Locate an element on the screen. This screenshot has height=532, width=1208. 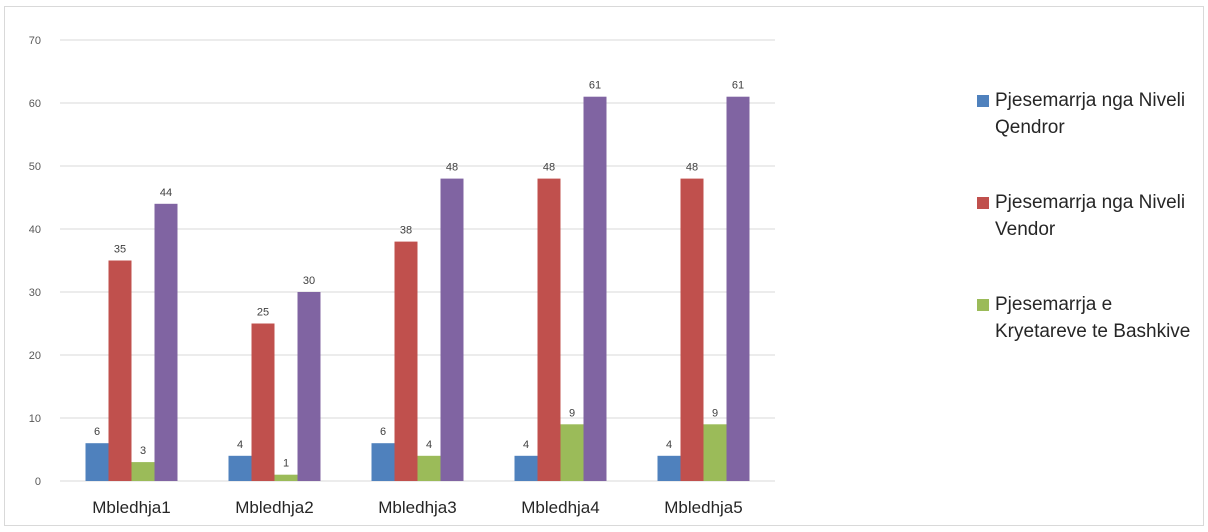
y-tick-label: 30 is located at coordinates (35, 293).